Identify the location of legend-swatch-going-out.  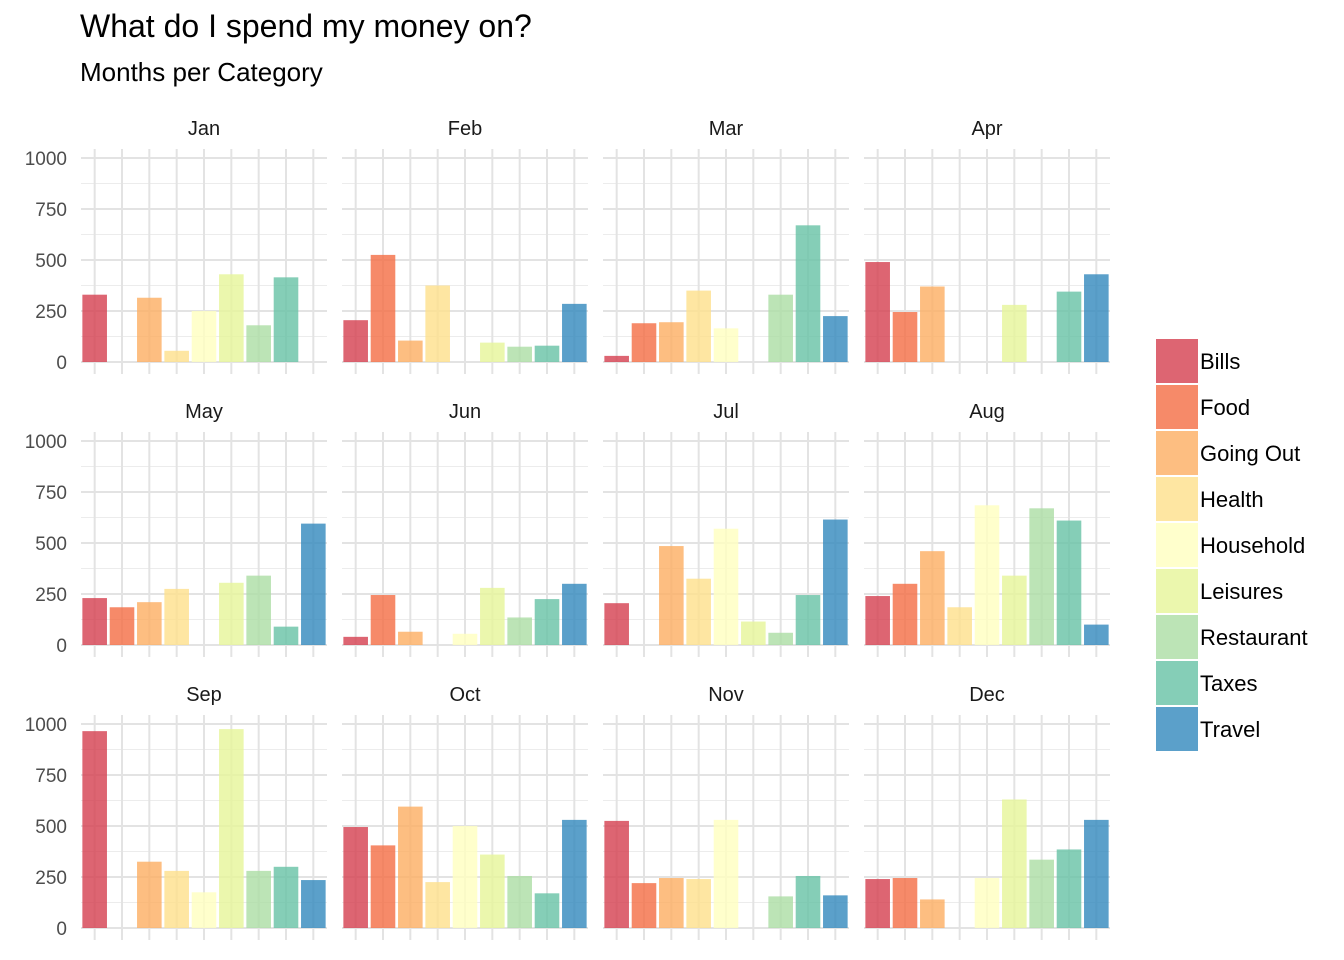
(1177, 453).